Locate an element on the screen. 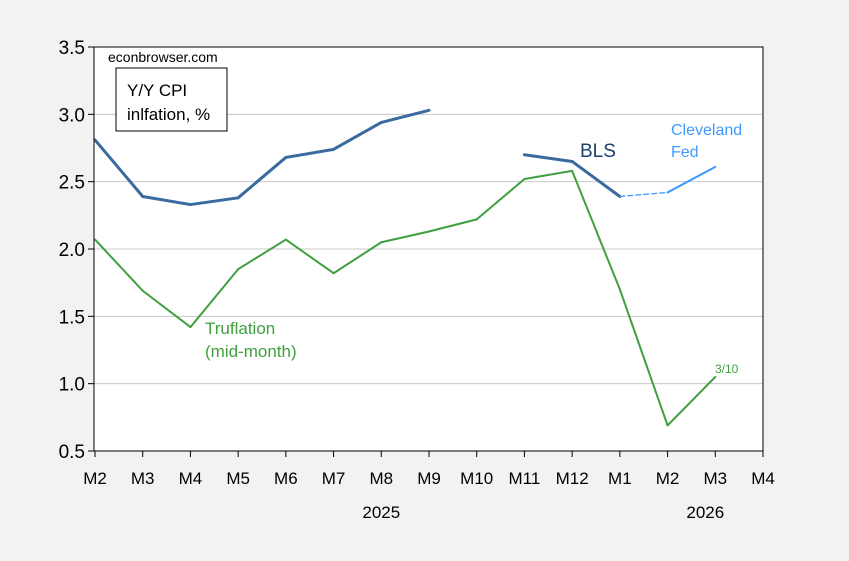 The width and height of the screenshot is (849, 561). series-label: BLS is located at coordinates (598, 151).